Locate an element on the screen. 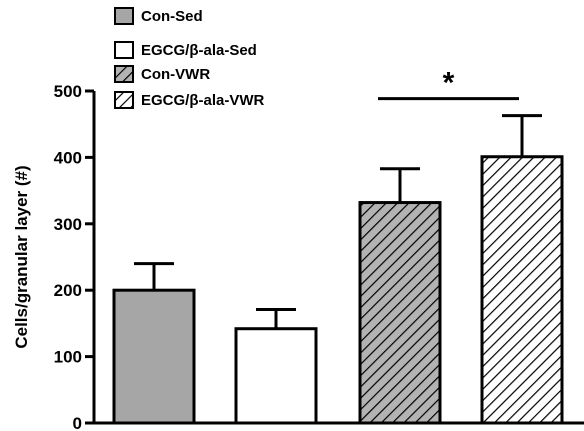 This screenshot has height=431, width=584. legend-label: Con-VWR is located at coordinates (175, 74).